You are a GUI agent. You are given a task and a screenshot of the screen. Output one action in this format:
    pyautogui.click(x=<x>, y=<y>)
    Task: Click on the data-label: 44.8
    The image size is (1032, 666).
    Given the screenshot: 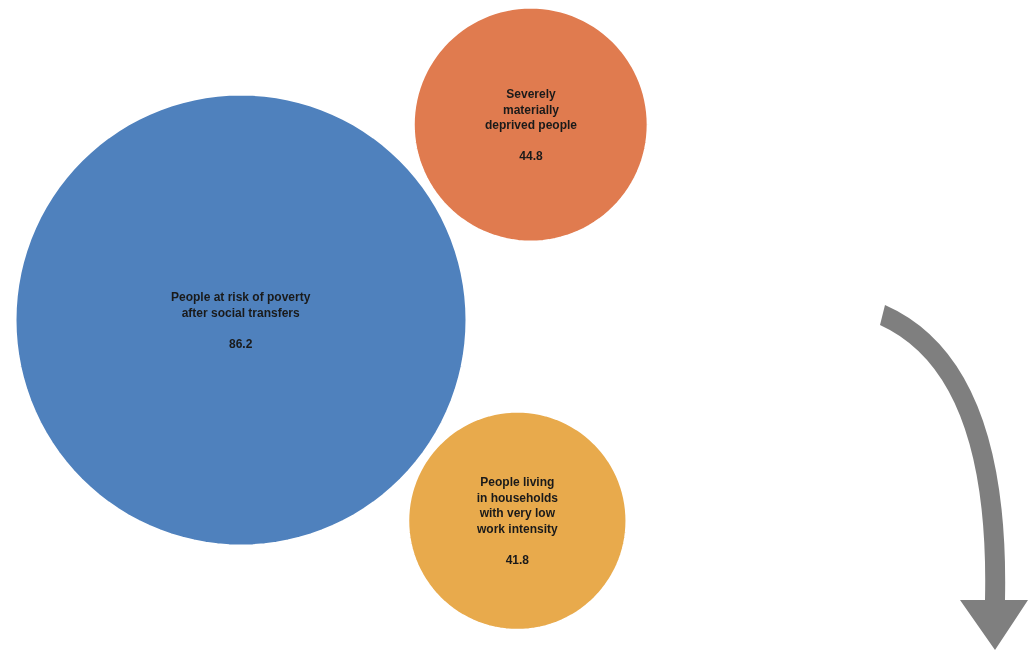 What is the action you would take?
    pyautogui.click(x=531, y=156)
    